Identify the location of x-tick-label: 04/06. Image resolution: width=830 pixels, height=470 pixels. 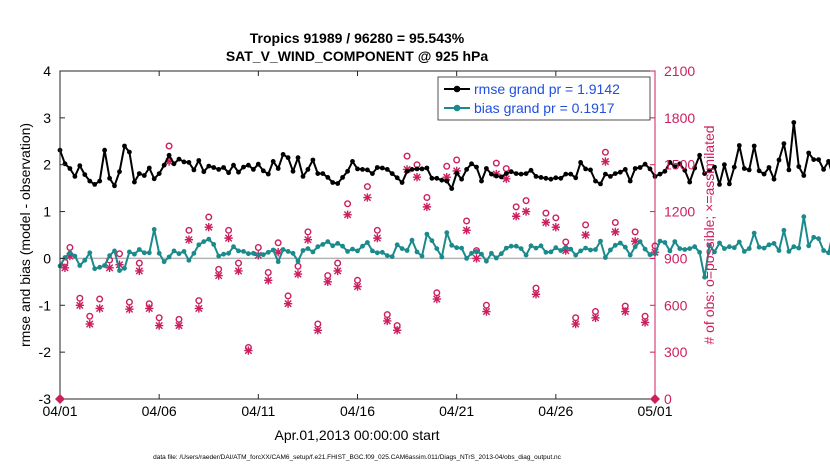
(159, 411).